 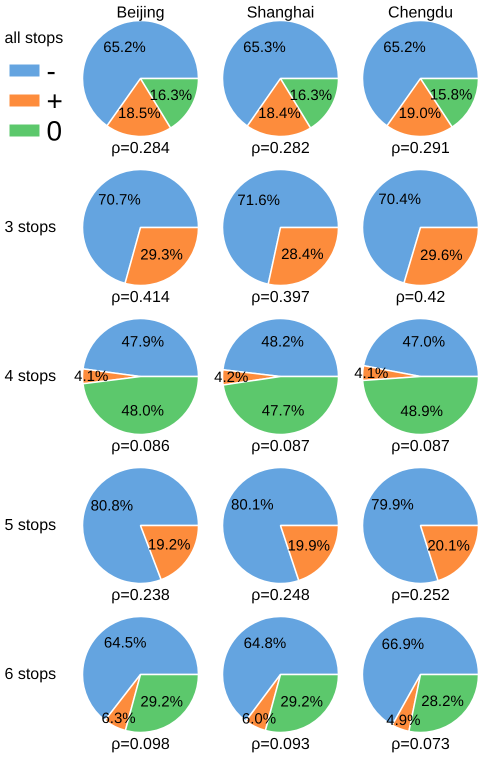 What do you see at coordinates (280, 595) in the screenshot?
I see `text: ρ=0.248` at bounding box center [280, 595].